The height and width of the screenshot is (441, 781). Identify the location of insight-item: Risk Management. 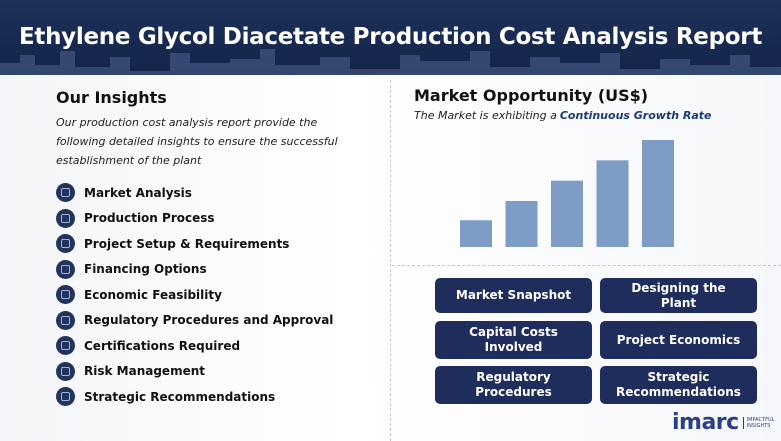
(216, 372).